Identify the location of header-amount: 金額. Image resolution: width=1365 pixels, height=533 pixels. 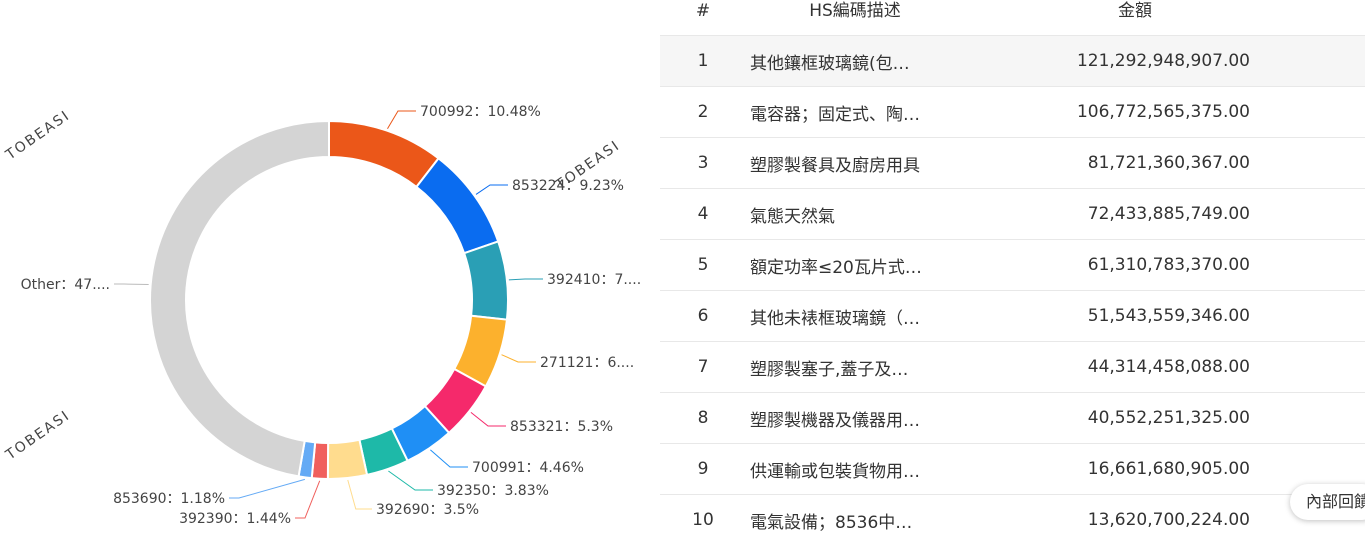
(1135, 11).